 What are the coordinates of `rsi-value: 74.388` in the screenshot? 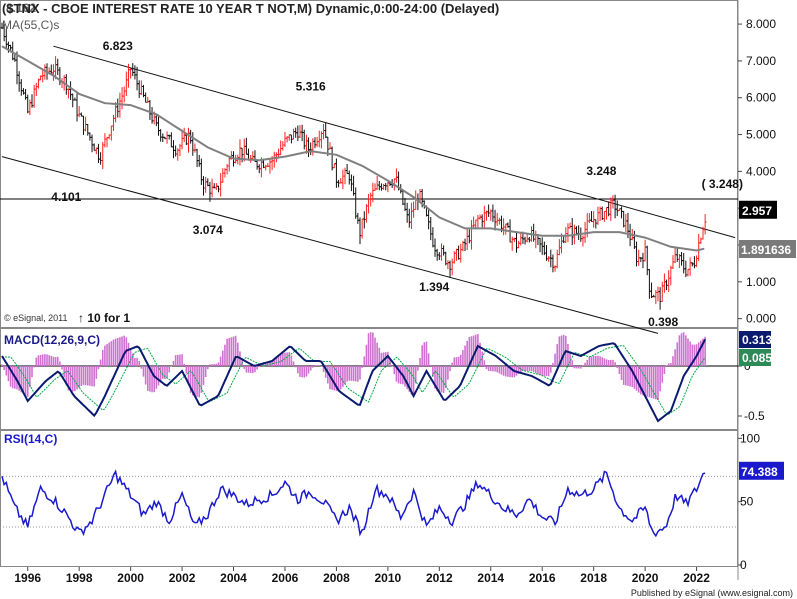 It's located at (759, 472).